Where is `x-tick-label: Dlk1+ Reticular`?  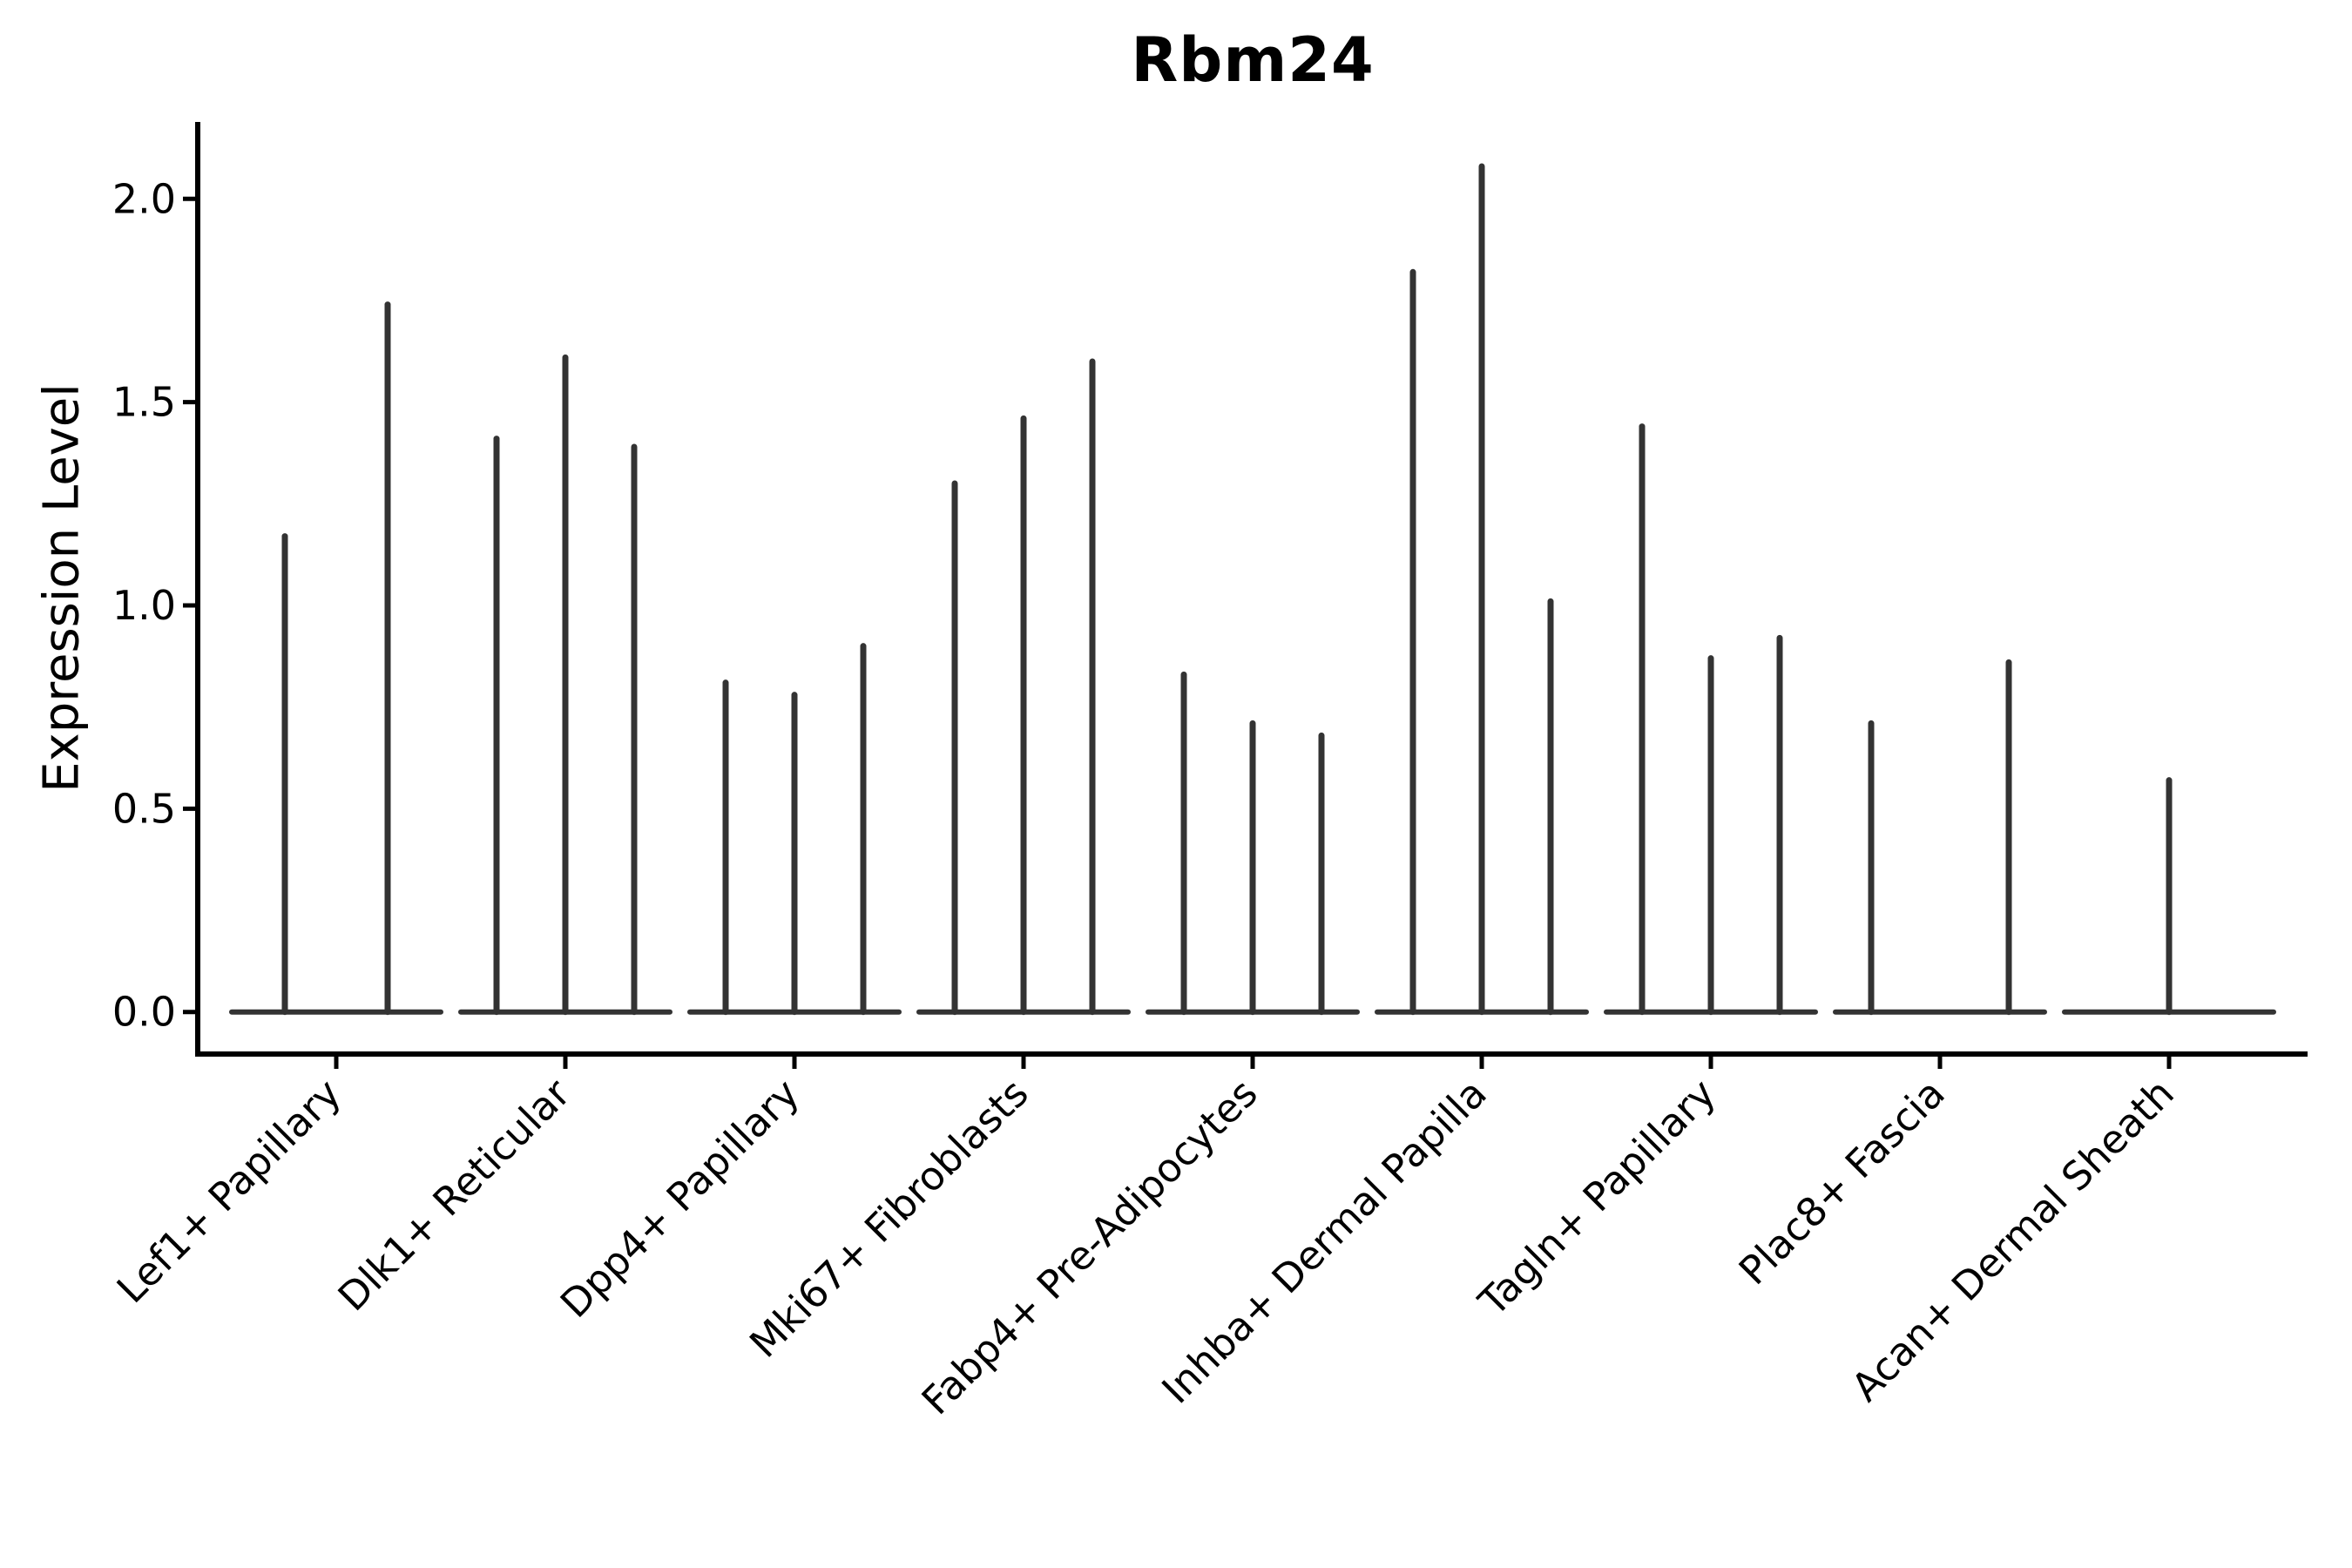
x-tick-label: Dlk1+ Reticular is located at coordinates (454, 1195).